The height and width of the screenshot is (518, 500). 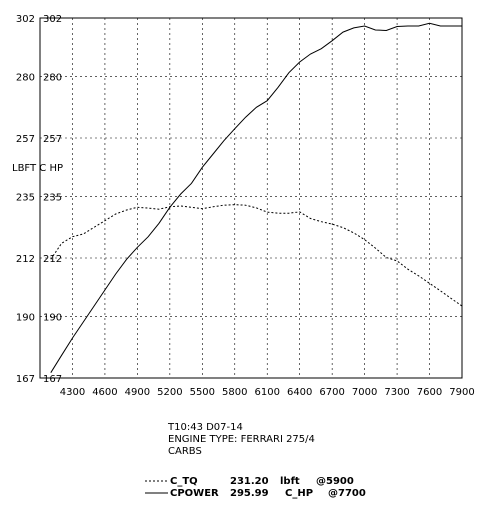 I want to click on x-tick-label: 5200, so click(x=169, y=392).